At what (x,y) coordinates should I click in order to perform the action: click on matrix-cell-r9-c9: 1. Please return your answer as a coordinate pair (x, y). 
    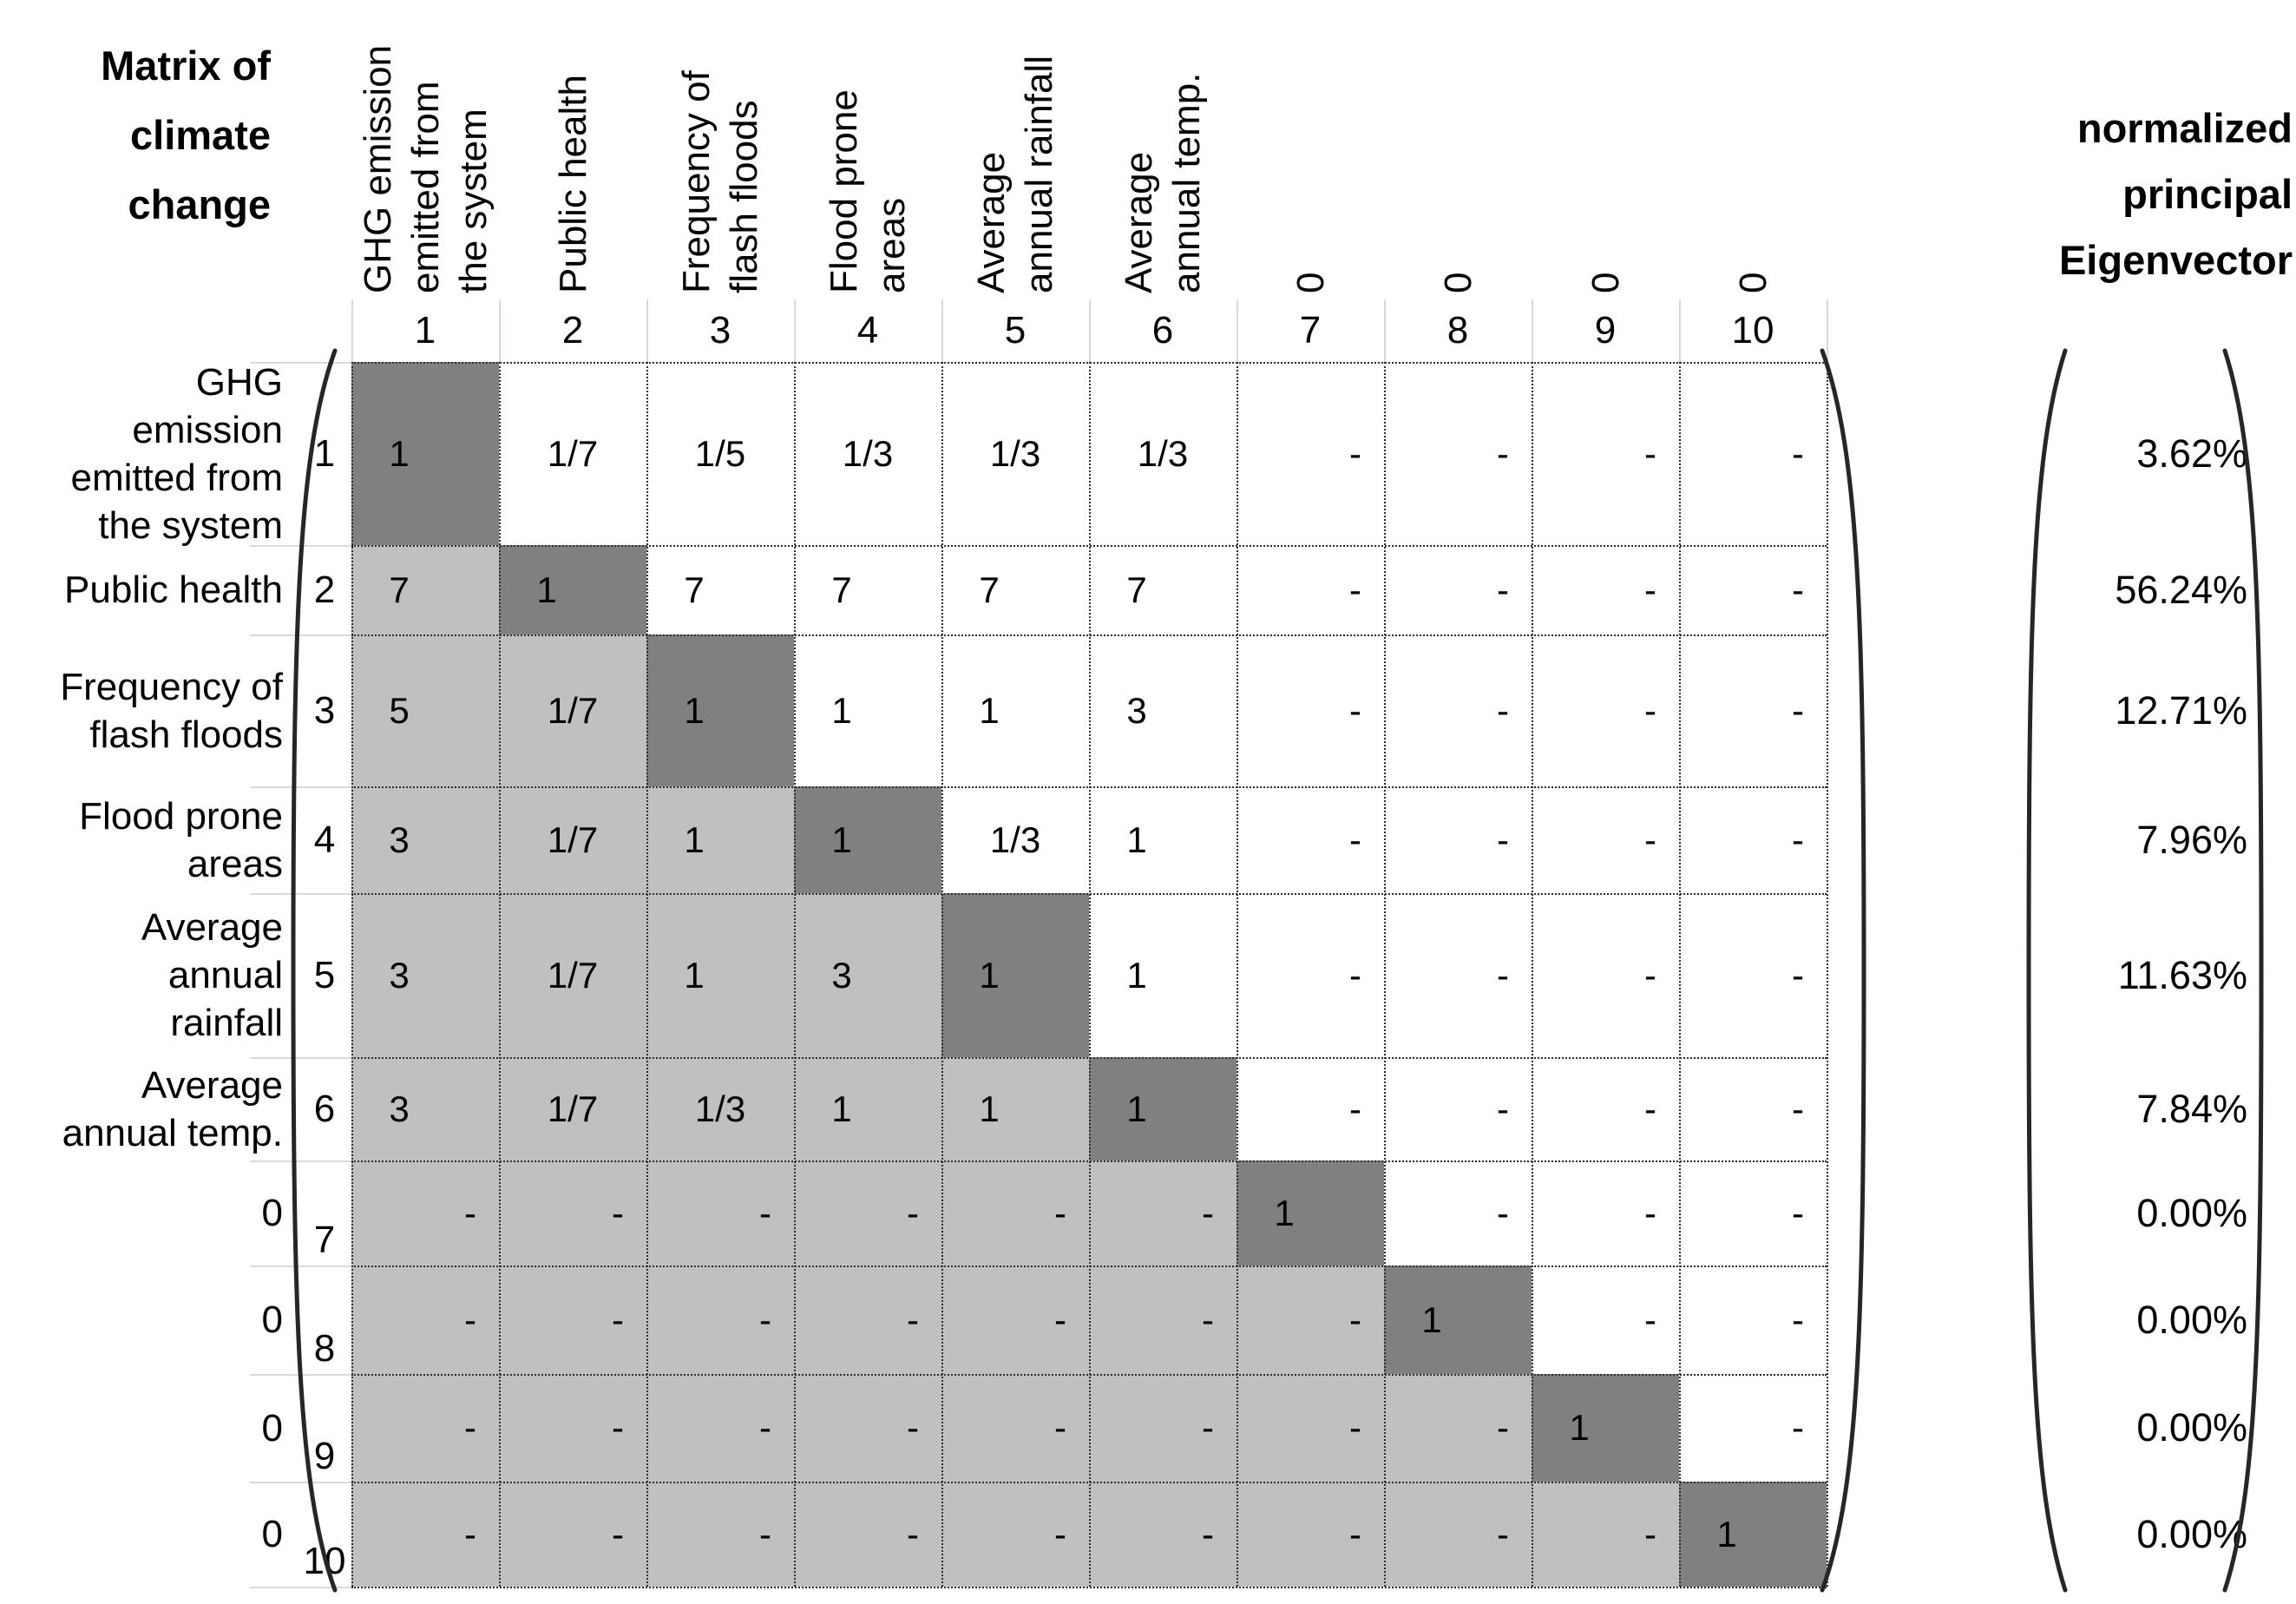
    Looking at the image, I should click on (1605, 1428).